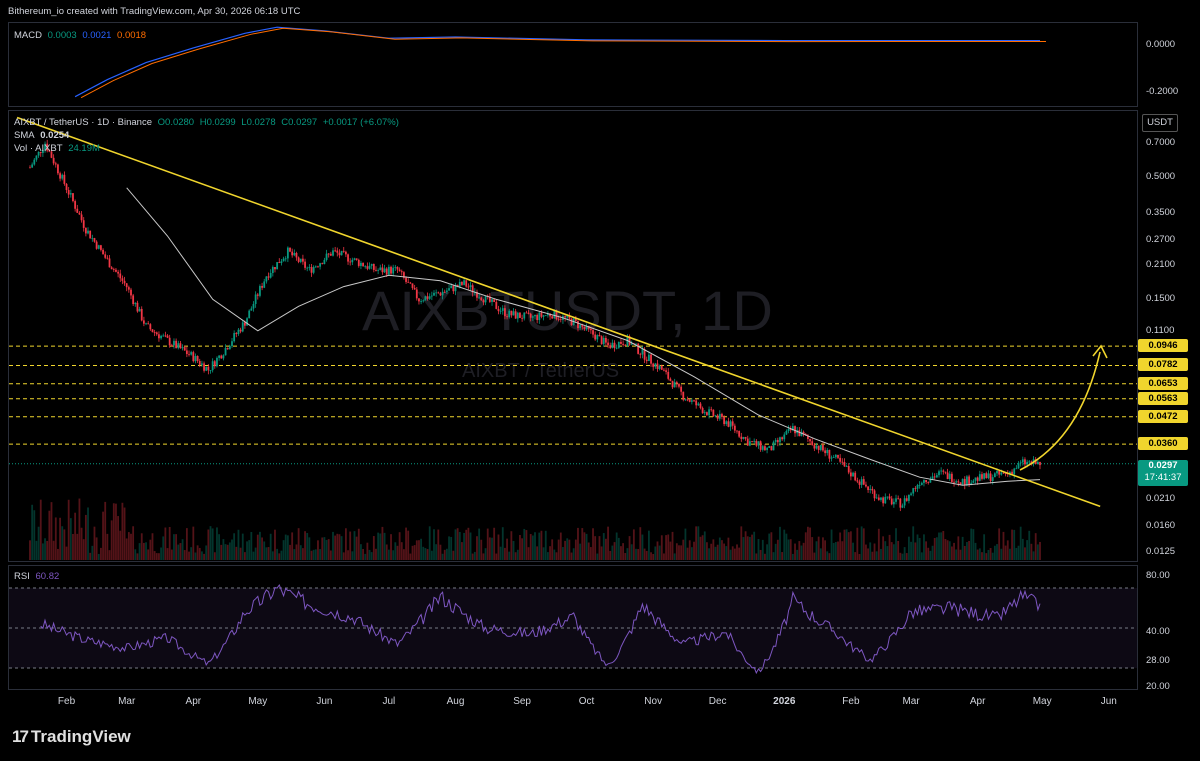  What do you see at coordinates (81, 35) in the screenshot?
I see `macd-legend: MACD 0.0003 0.0021 0.0018` at bounding box center [81, 35].